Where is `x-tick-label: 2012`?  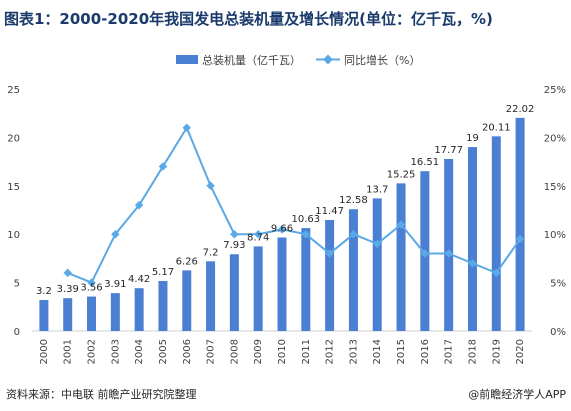
x-tick-label: 2012 is located at coordinates (330, 351).